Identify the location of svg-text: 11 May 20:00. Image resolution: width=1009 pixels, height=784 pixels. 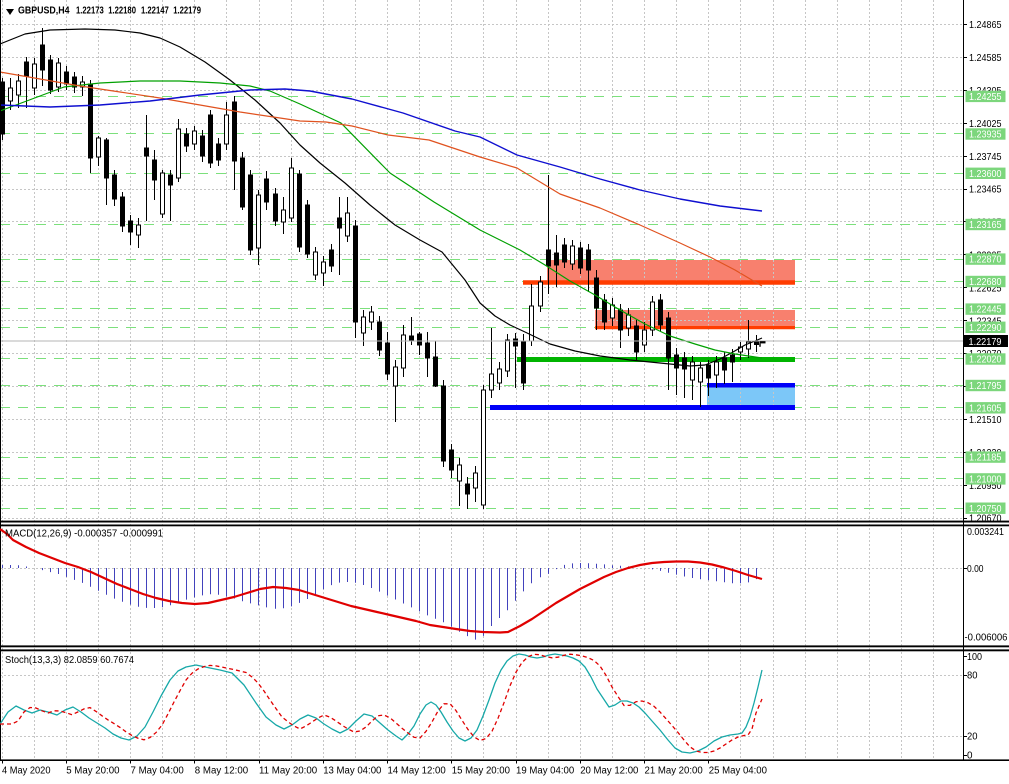
(288, 771).